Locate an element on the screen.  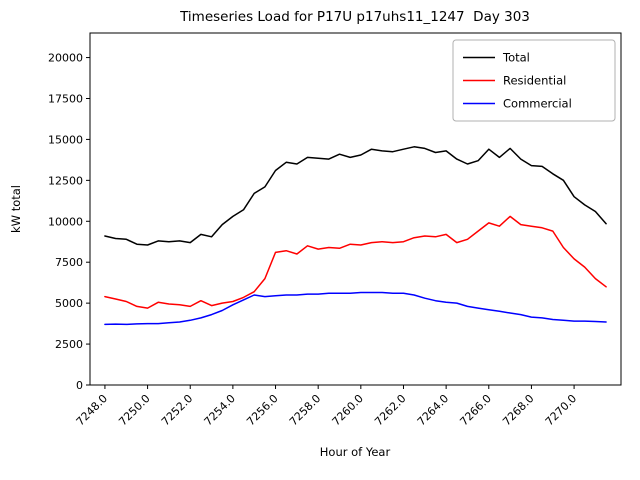
x-tick-label: 7250.0 is located at coordinates (134, 410).